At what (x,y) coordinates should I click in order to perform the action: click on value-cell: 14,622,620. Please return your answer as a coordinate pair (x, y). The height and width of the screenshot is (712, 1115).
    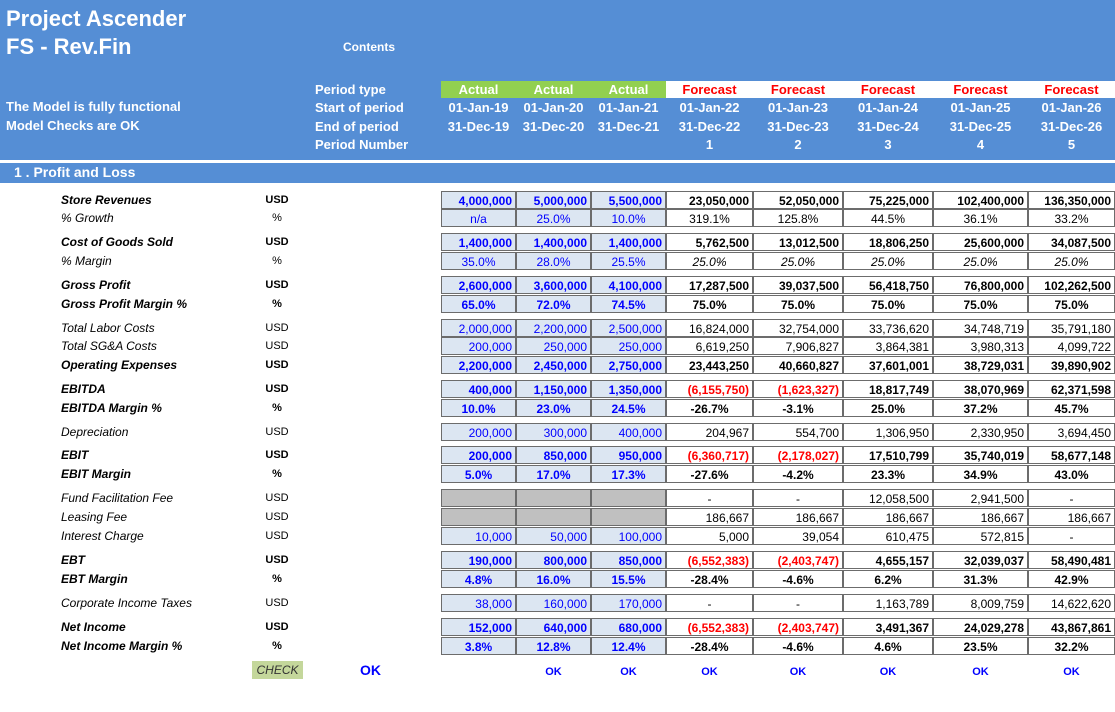
    Looking at the image, I should click on (1071, 603).